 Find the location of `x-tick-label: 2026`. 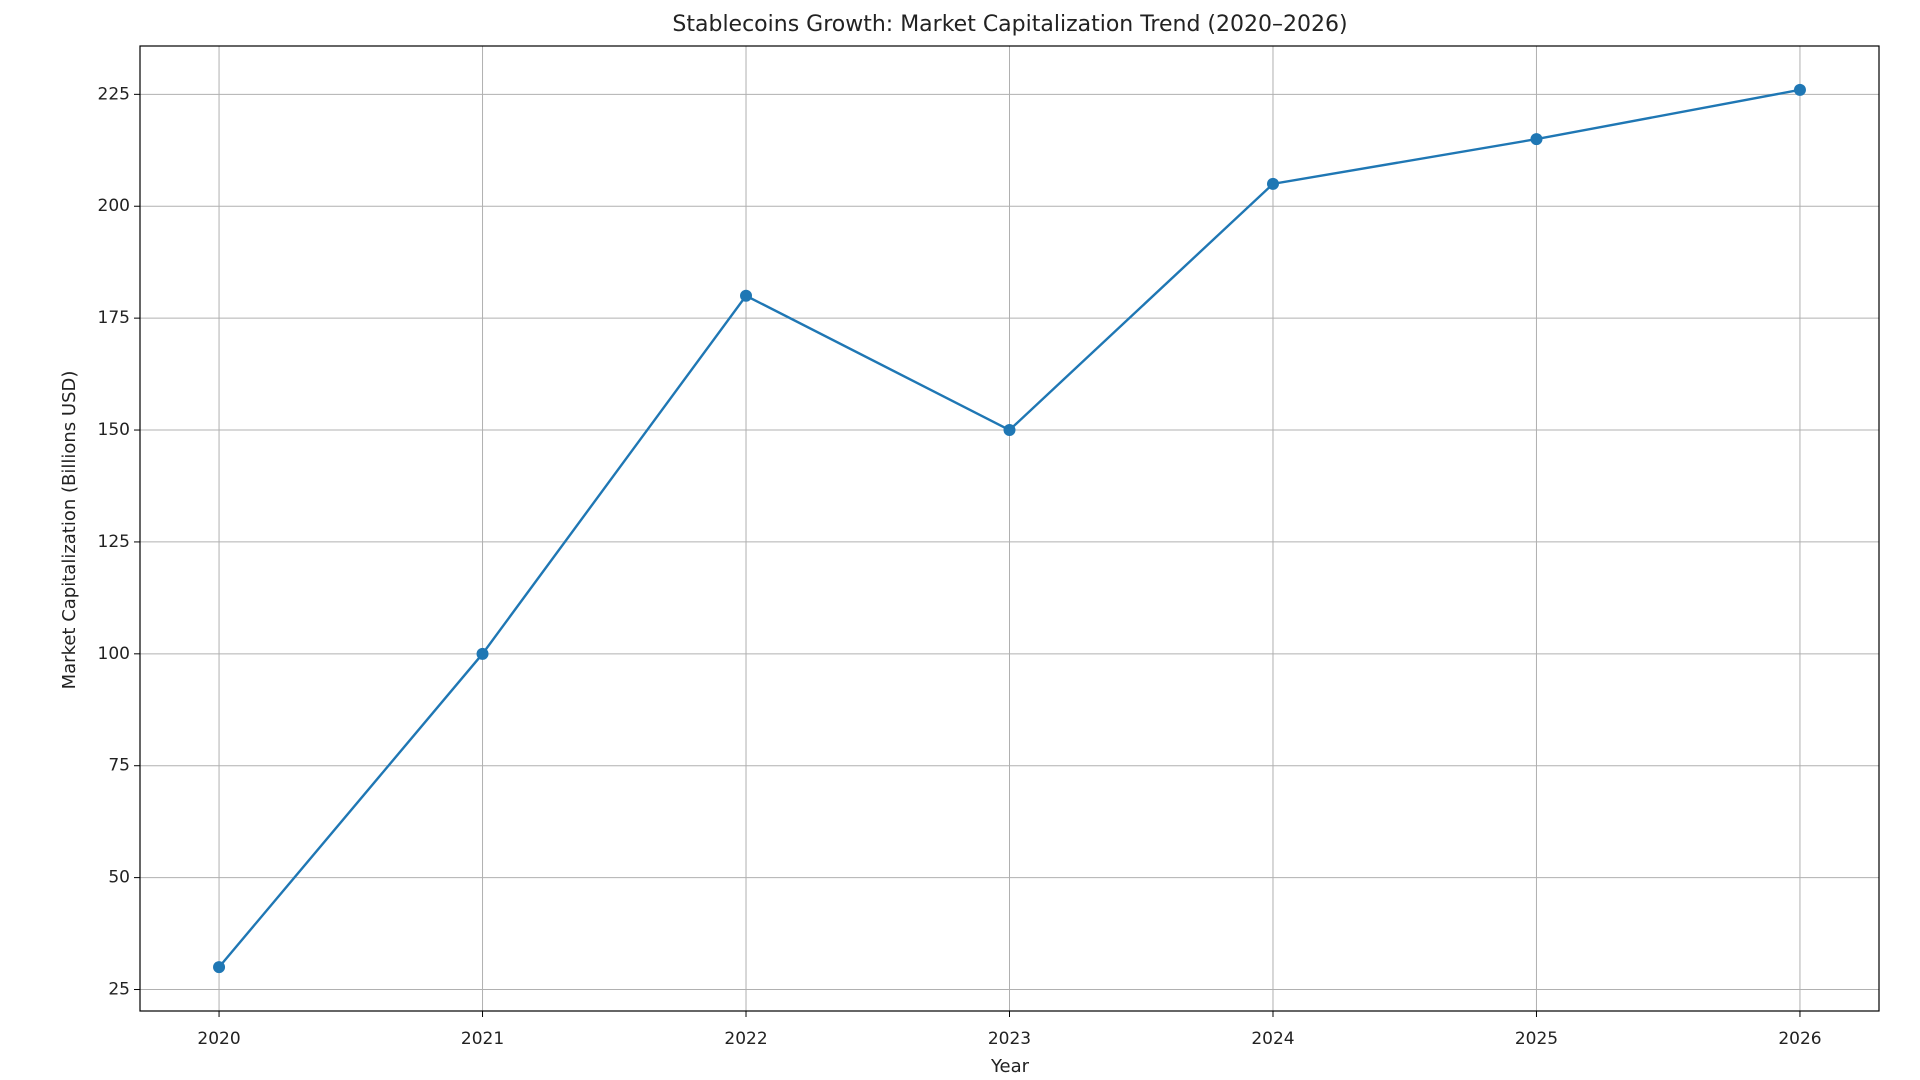

x-tick-label: 2026 is located at coordinates (1799, 1039).